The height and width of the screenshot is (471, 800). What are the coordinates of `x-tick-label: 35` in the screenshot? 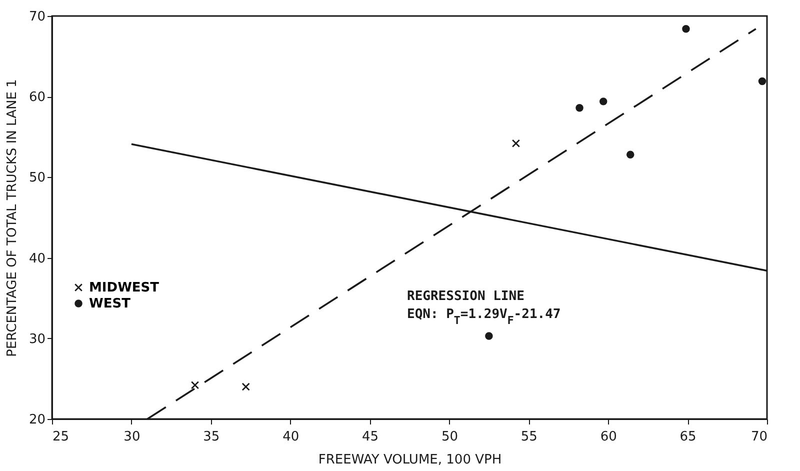 It's located at (211, 437).